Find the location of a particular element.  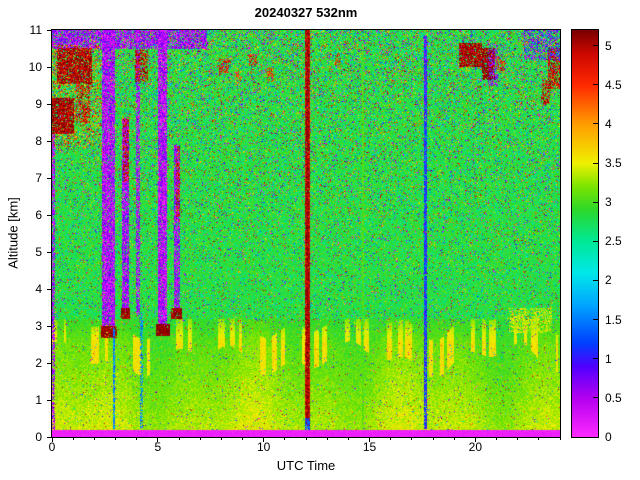

colorbar-tick-label: 1 is located at coordinates (608, 358).